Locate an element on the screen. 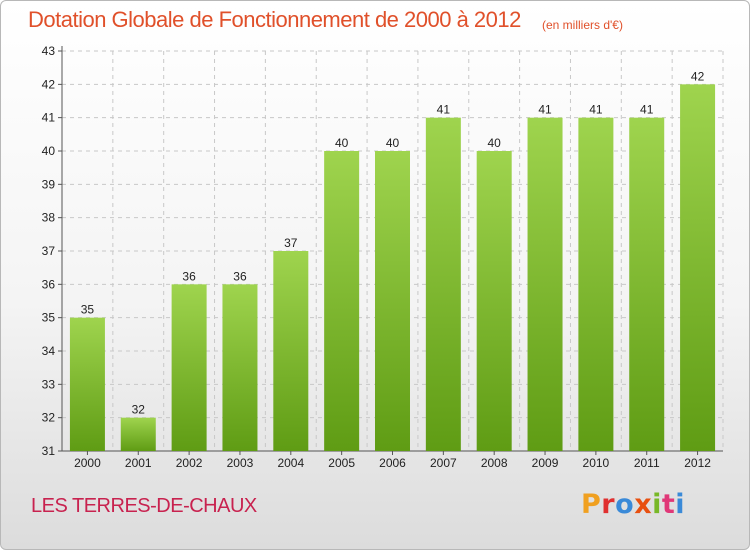 The height and width of the screenshot is (550, 750). x-tick-label: 2007 is located at coordinates (443, 463).